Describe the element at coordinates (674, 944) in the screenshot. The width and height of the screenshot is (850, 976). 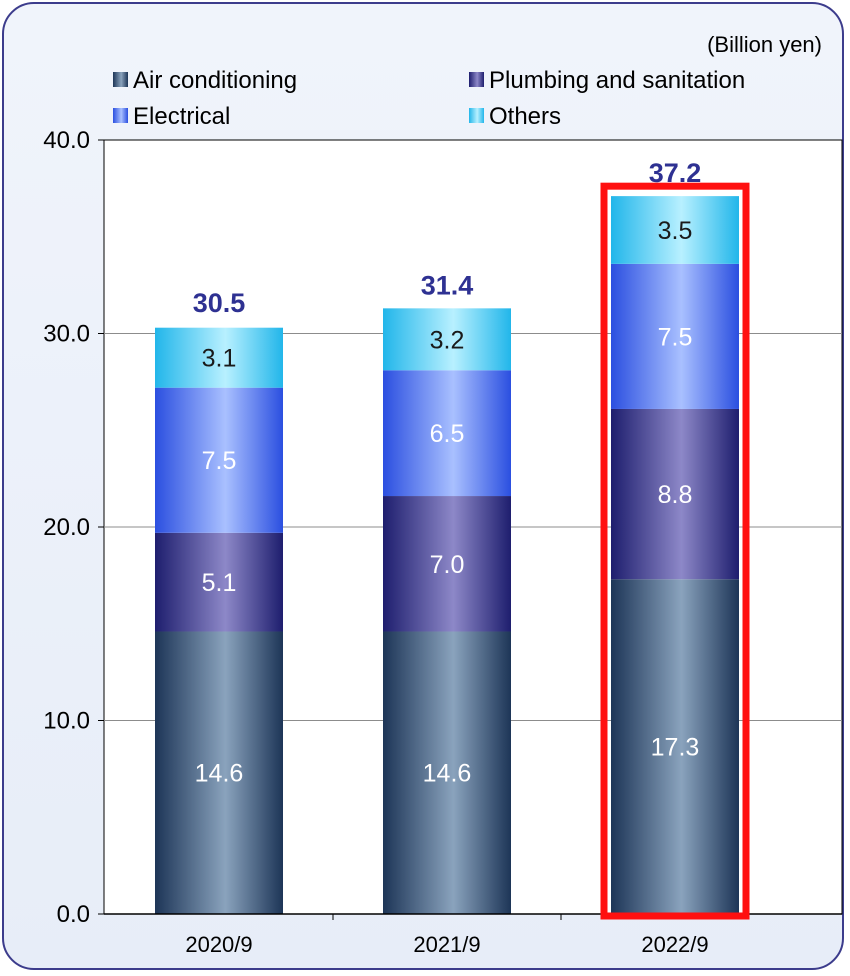
I see `x-category-label: 2022/9` at that location.